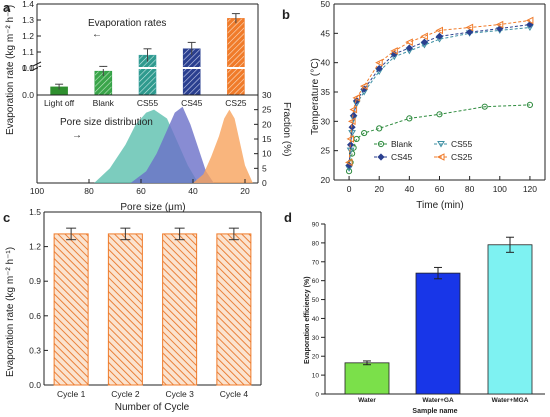 The image size is (550, 417). Describe the element at coordinates (97, 34) in the screenshot. I see `a-top-arrow: ←` at that location.